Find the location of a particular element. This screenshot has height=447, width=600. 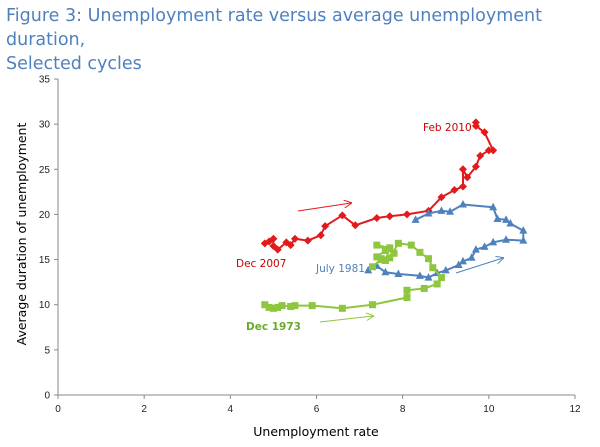

series-july-1981 is located at coordinates (446, 240).